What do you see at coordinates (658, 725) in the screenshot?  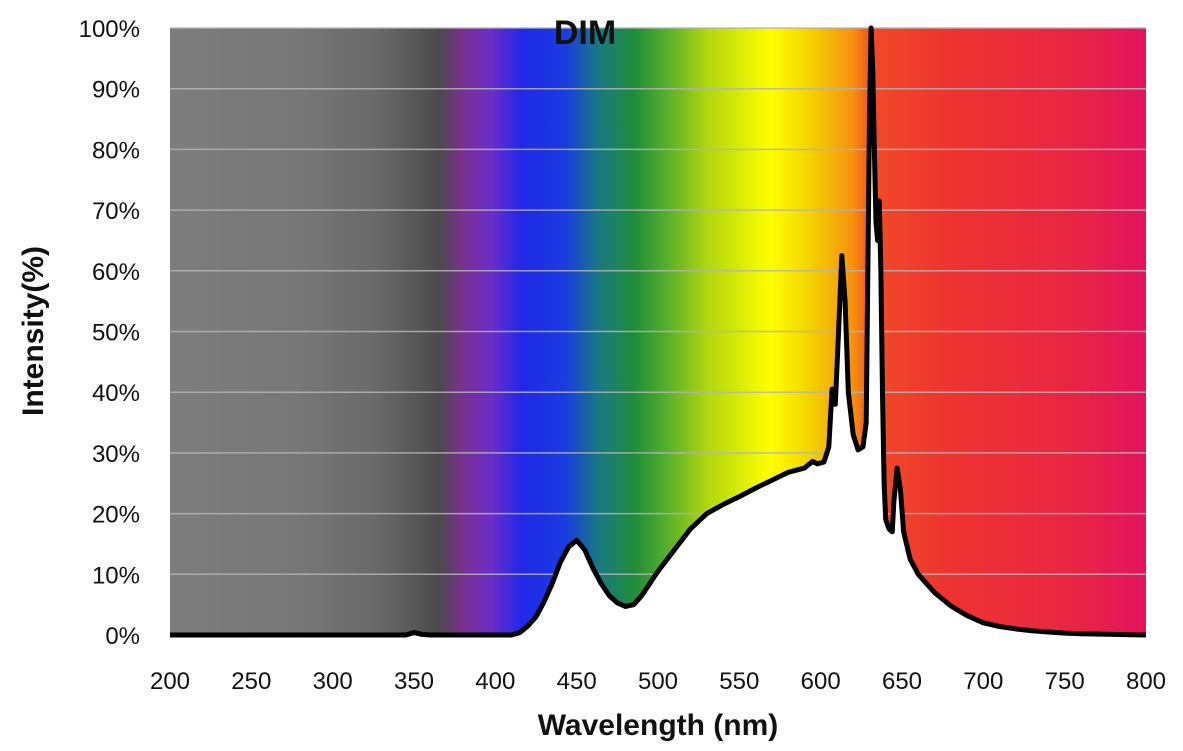 I see `x-axis-title: Wavelength (nm)` at bounding box center [658, 725].